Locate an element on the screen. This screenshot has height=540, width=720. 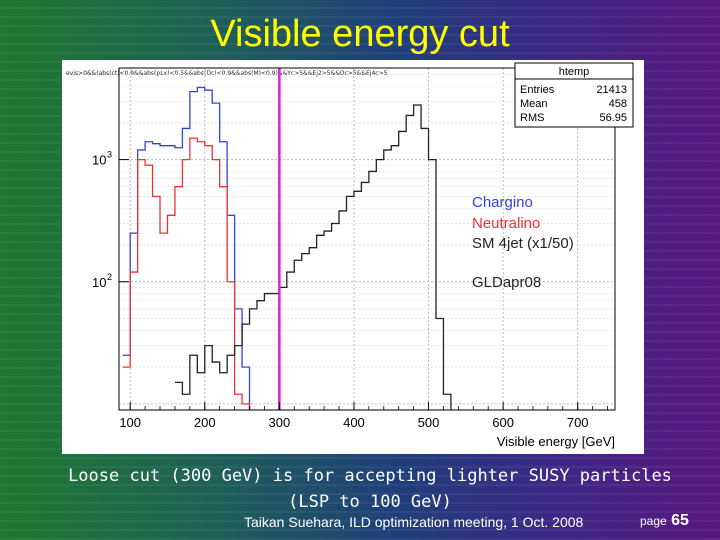
y-tick-exponent: 2 is located at coordinates (109, 277).